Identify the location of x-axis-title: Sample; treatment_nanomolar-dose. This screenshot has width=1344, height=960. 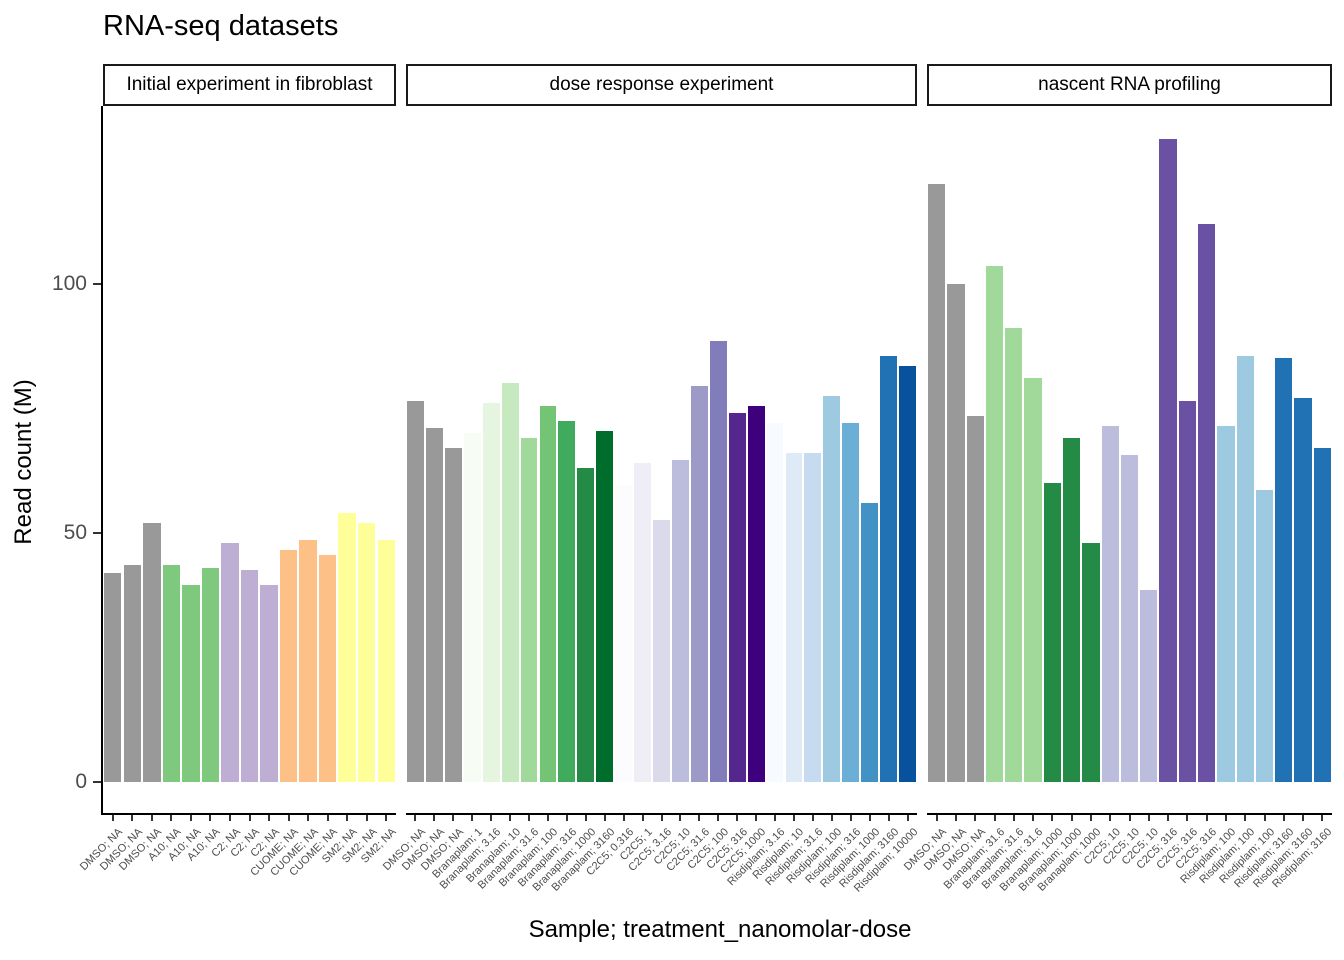
(720, 929).